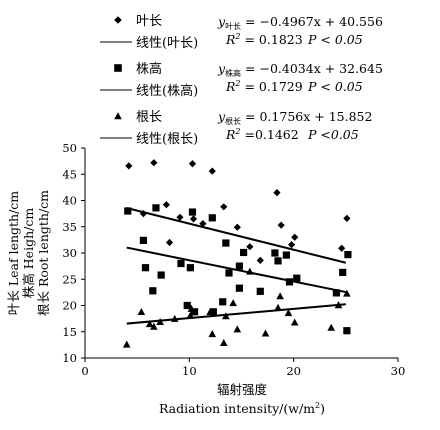 The height and width of the screenshot is (430, 440). I want to click on y-tick-label: 25, so click(69, 279).